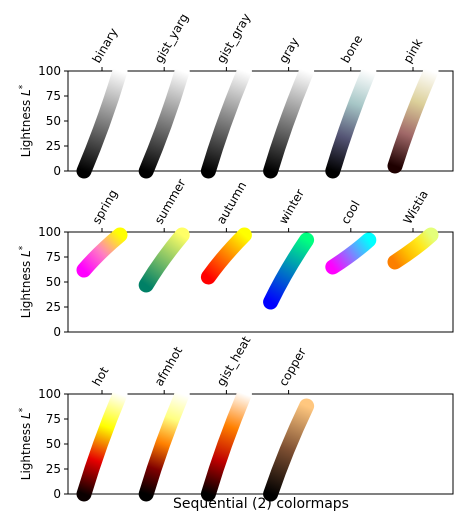 The height and width of the screenshot is (532, 474). I want to click on x-tick-label: gist_heat, so click(234, 361).